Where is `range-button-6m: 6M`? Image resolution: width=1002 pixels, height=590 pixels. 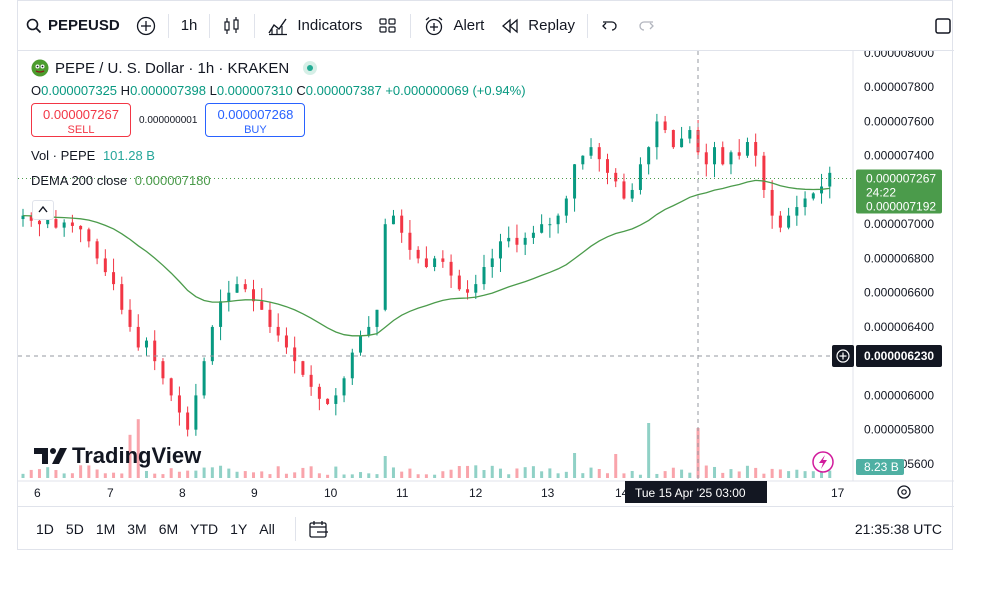
range-button-6m: 6M is located at coordinates (168, 528).